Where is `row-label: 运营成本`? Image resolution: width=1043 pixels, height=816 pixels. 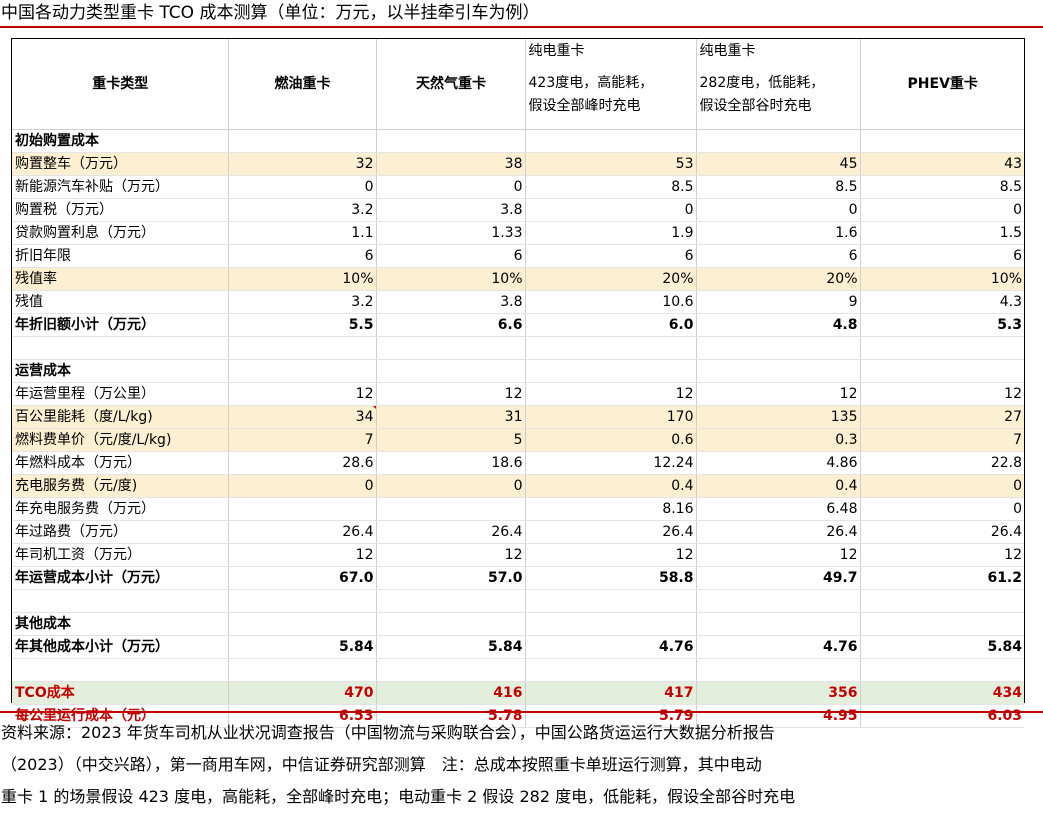 row-label: 运营成本 is located at coordinates (120, 371).